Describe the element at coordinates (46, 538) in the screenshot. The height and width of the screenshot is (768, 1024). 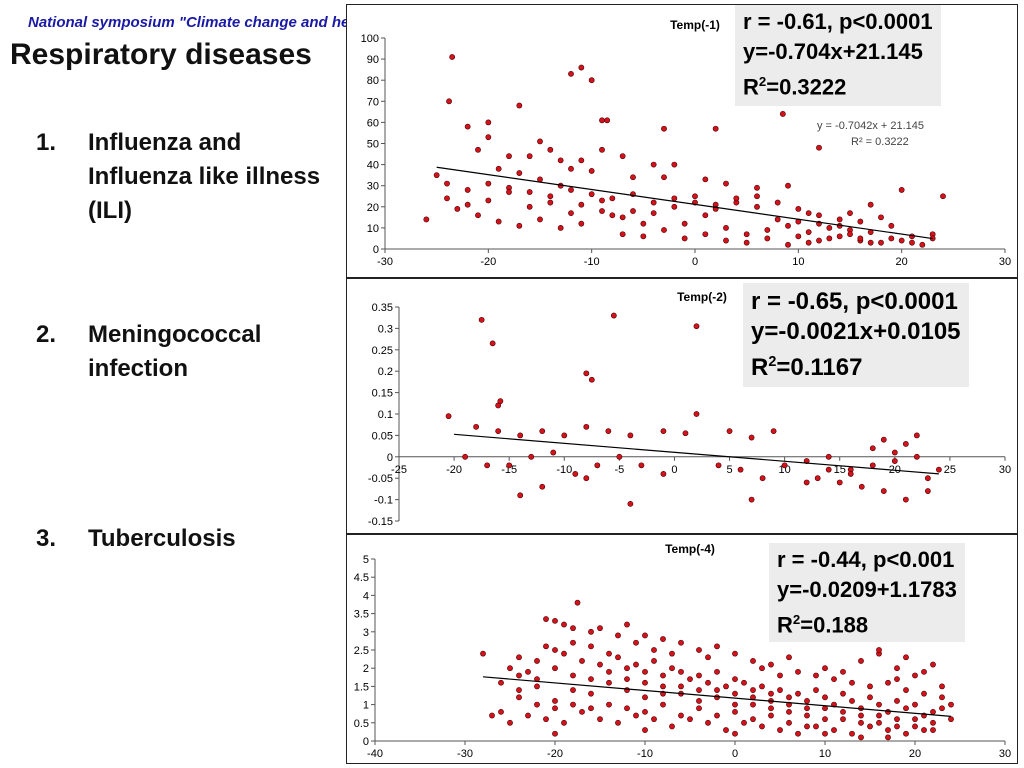
I see `list-item-number: 3.` at that location.